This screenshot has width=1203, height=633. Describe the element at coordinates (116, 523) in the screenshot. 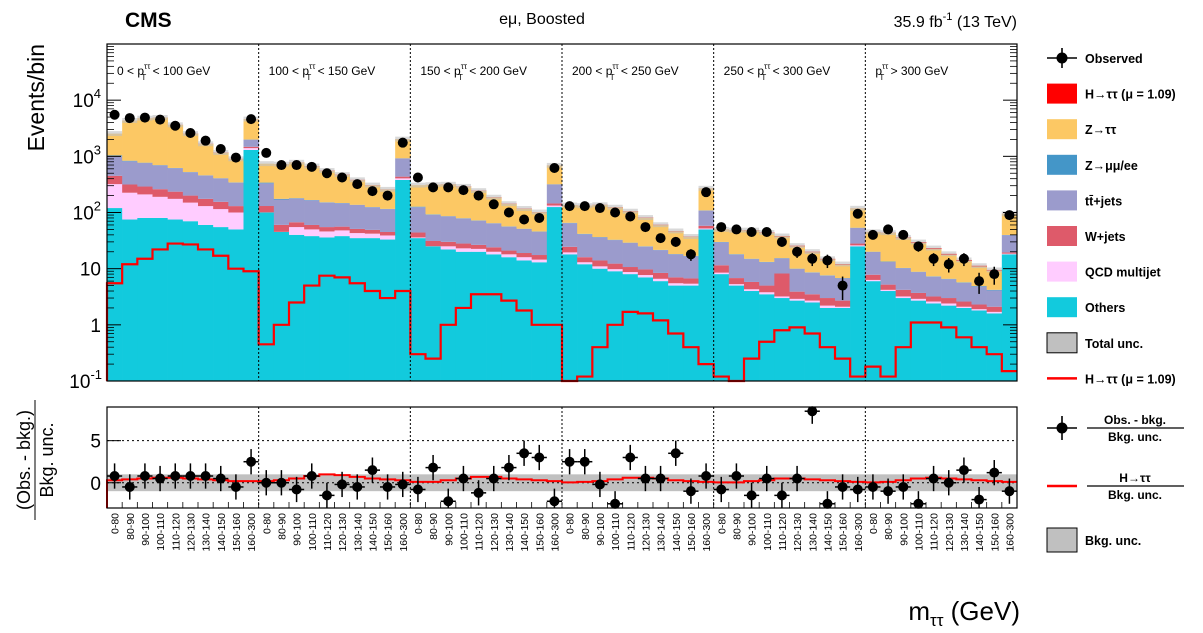

I see `x-tick-label-0: 0-80` at that location.